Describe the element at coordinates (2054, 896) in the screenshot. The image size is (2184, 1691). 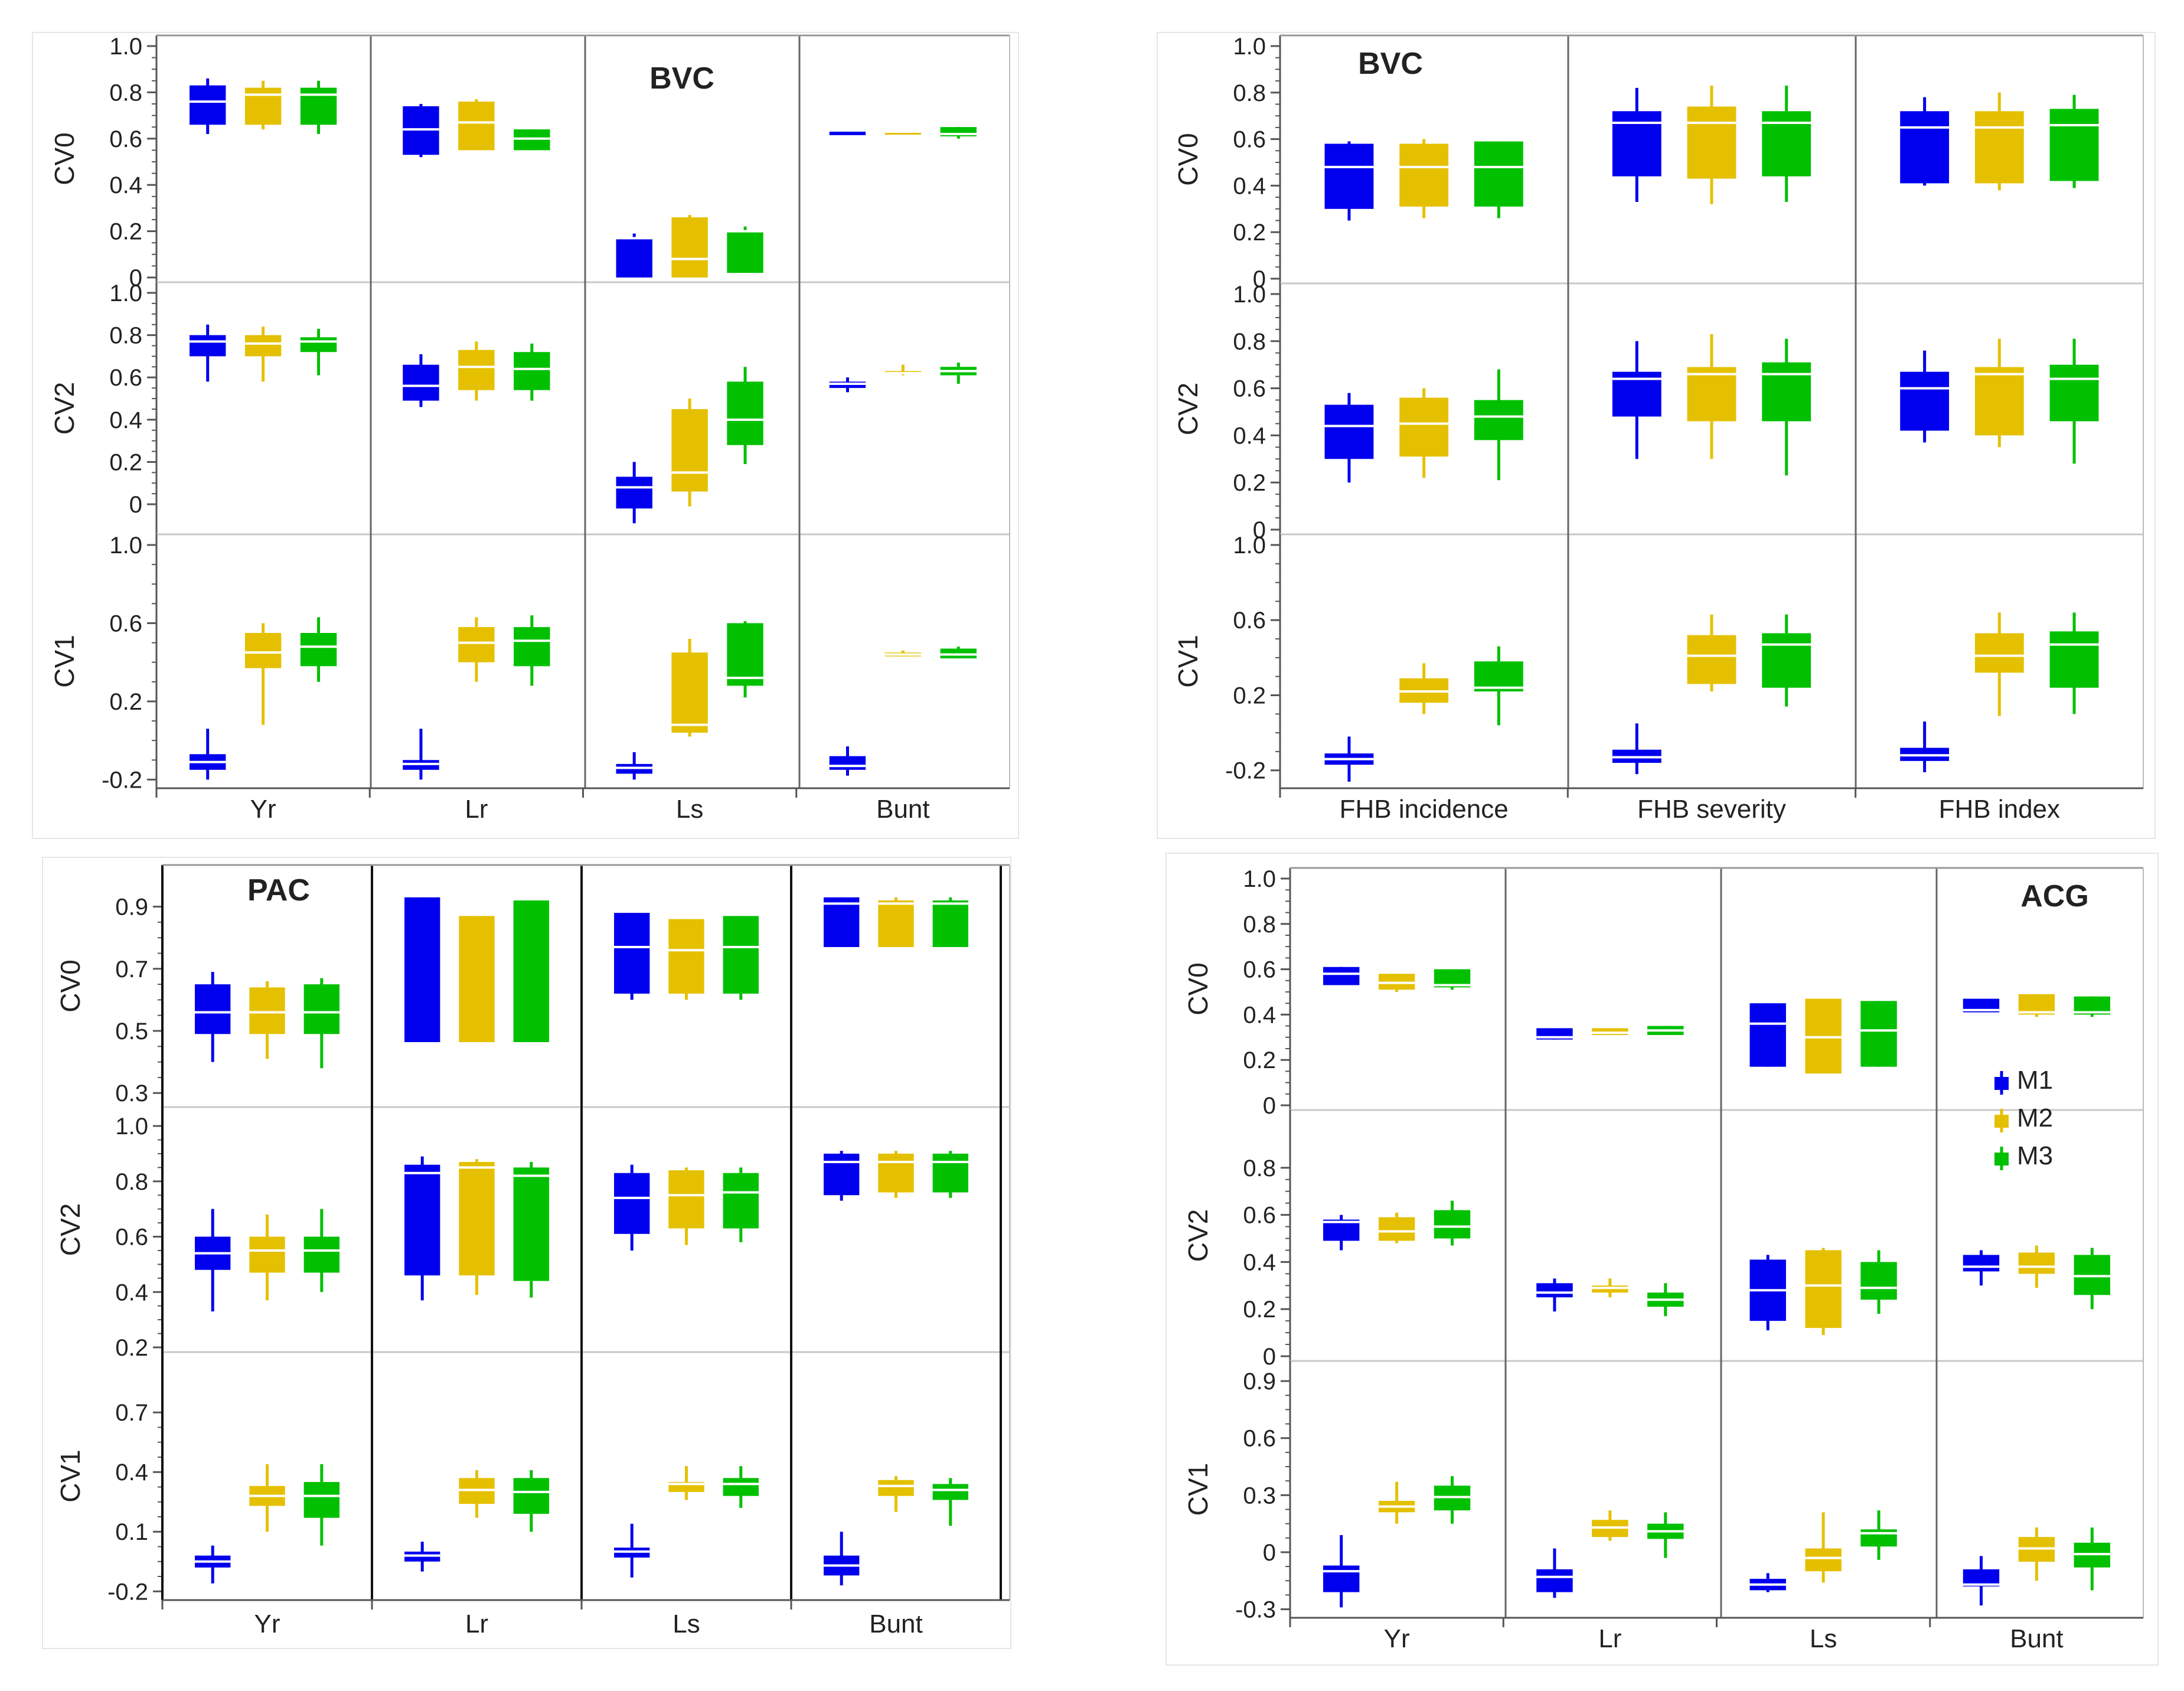
I see `panel-title: ACG` at that location.